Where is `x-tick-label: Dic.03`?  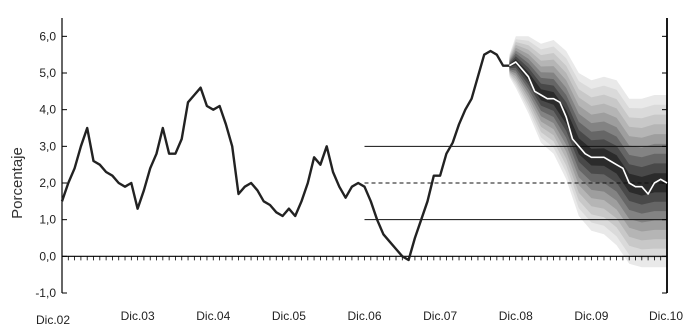 x-tick-label: Dic.03 is located at coordinates (138, 316).